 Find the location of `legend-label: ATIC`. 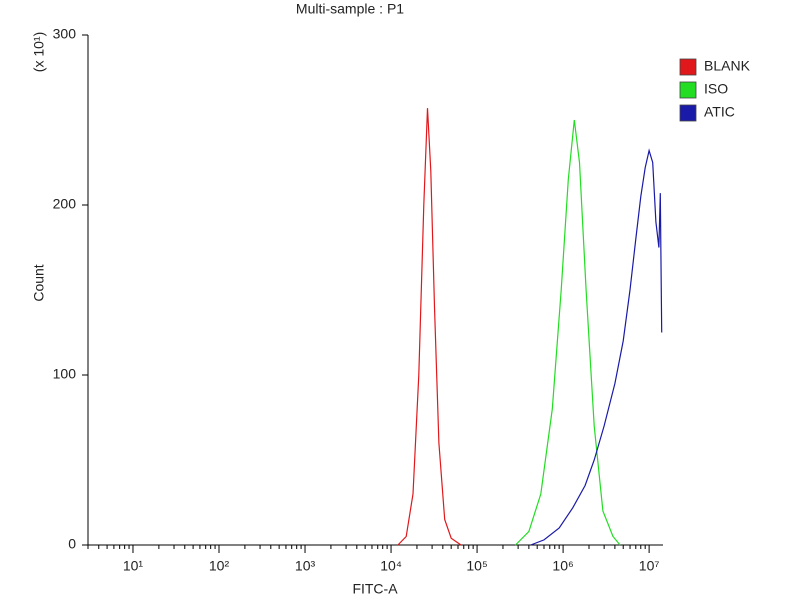

legend-label: ATIC is located at coordinates (719, 112).